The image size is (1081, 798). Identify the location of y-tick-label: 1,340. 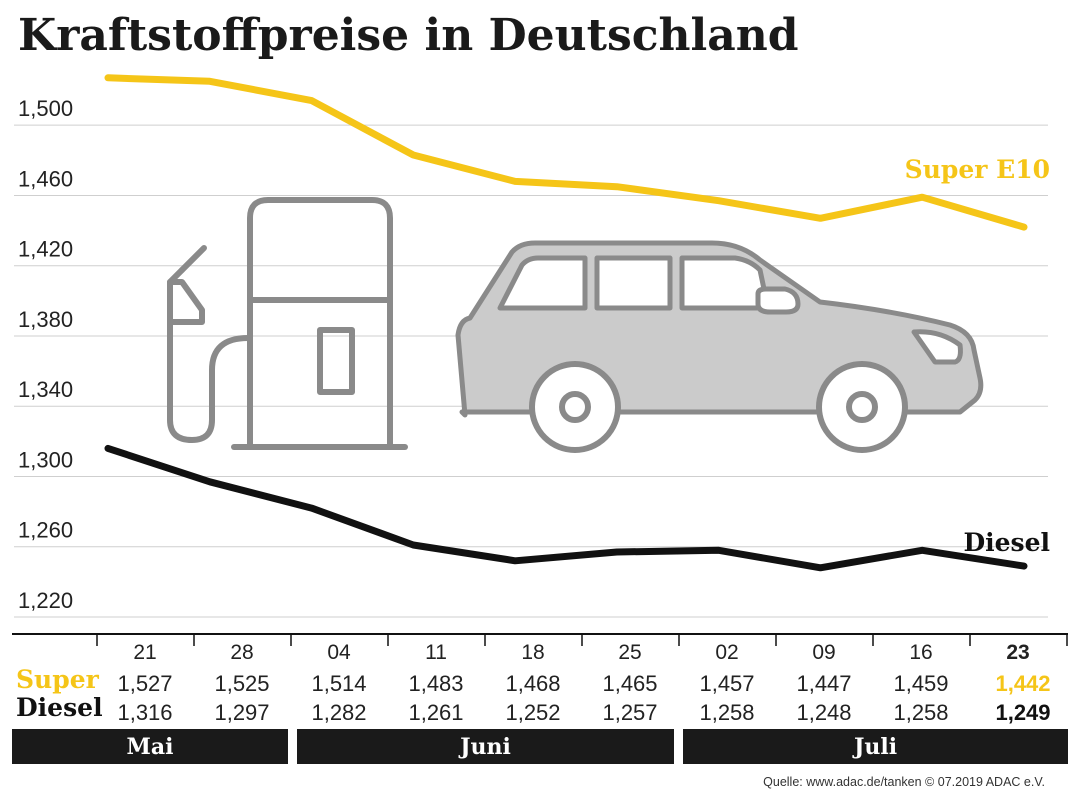
(45, 389).